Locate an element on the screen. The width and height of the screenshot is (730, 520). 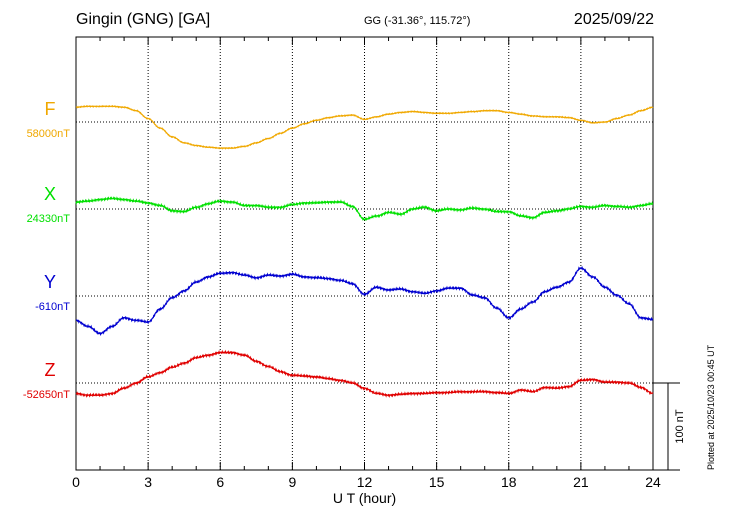
series-name-x: X is located at coordinates (50, 194).